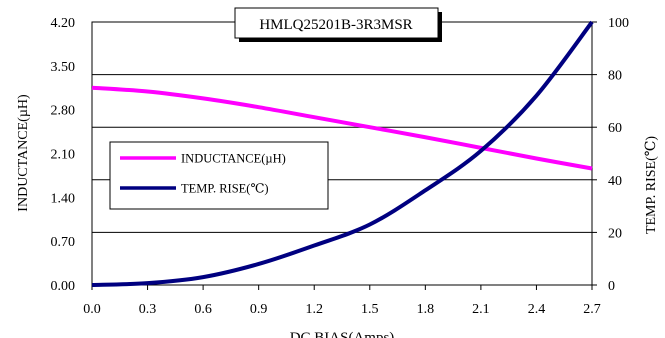  Describe the element at coordinates (615, 76) in the screenshot. I see `y-right-tick-label: 80` at that location.